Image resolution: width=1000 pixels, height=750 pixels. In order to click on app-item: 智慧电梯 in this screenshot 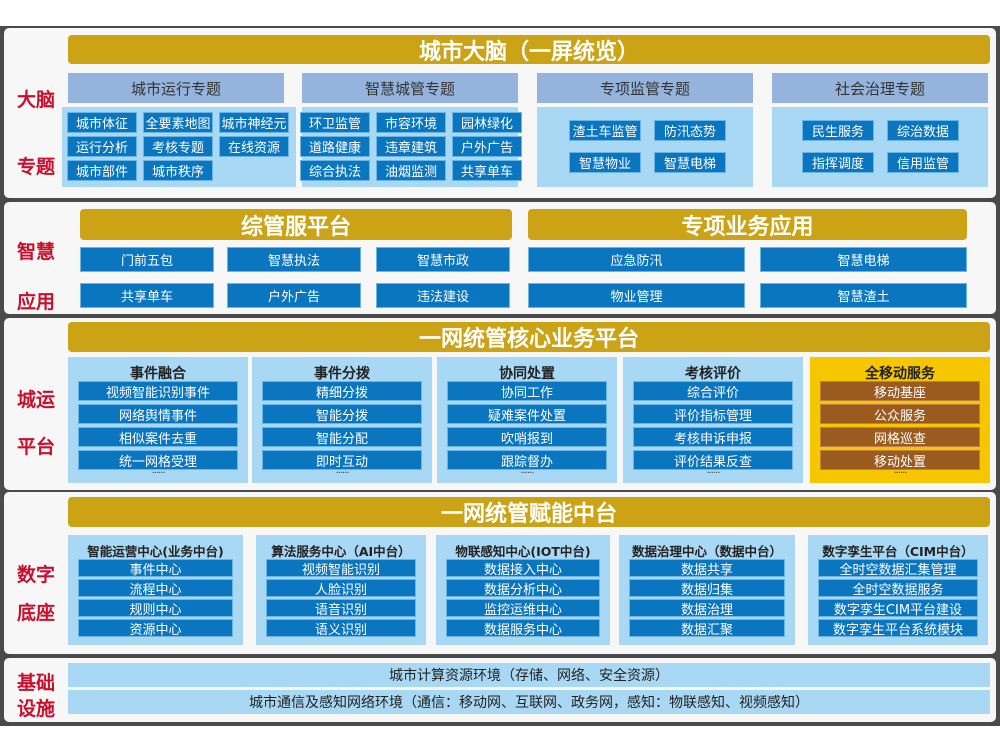, I will do `click(863, 259)`.